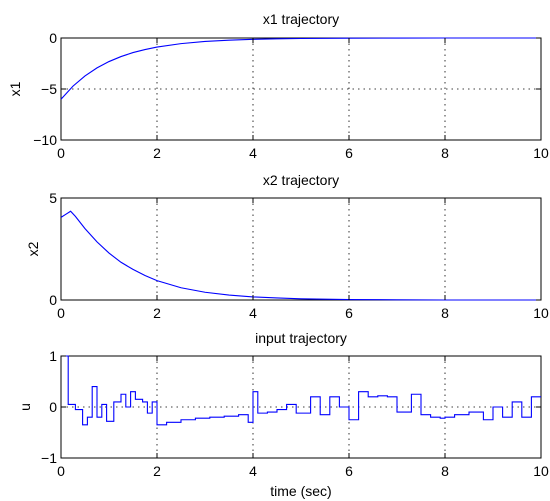  What do you see at coordinates (53, 356) in the screenshot?
I see `y-tick-label-input-2: 1` at bounding box center [53, 356].